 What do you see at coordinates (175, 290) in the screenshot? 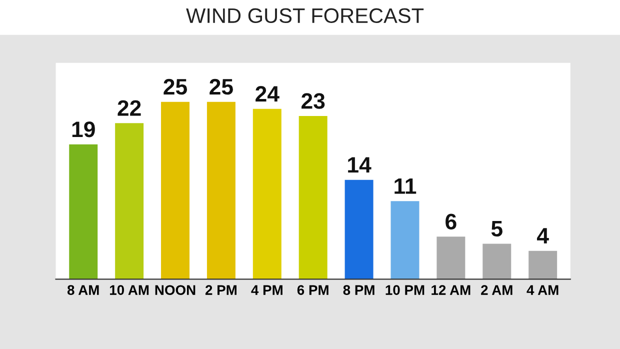
I see `x-tick-label: NOON` at bounding box center [175, 290].